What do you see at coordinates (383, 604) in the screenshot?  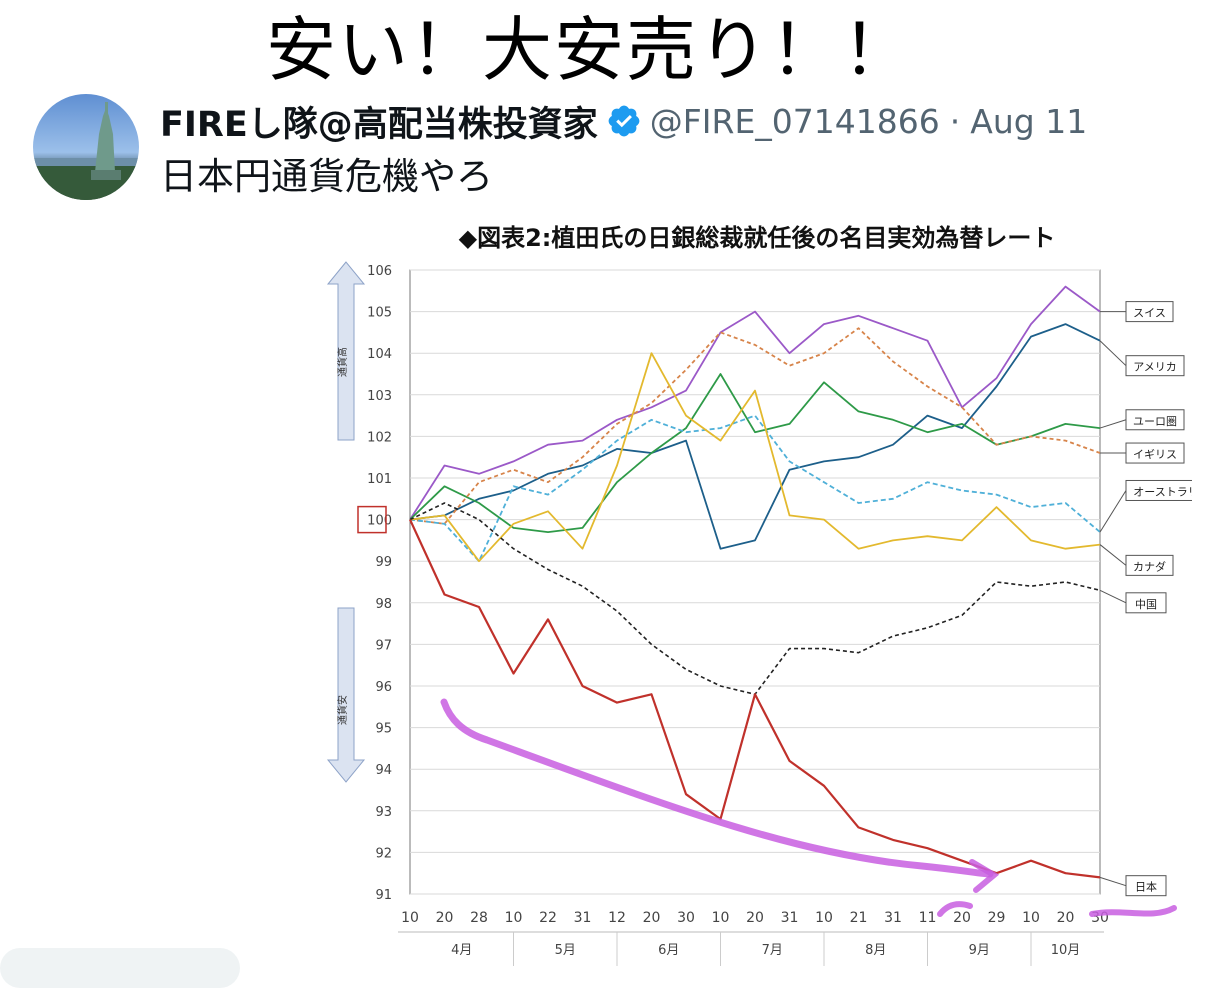 I see `y-tick-label: 98` at bounding box center [383, 604].